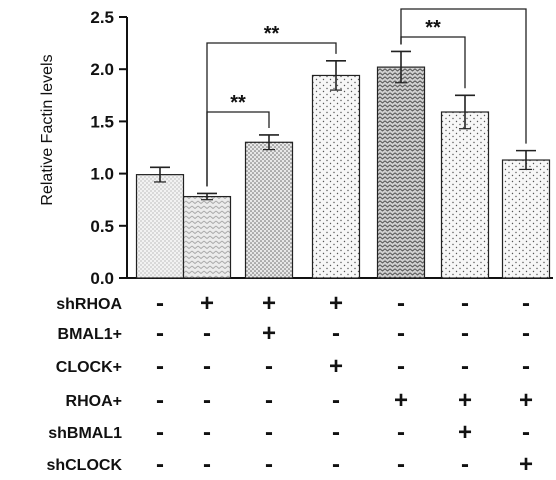 The height and width of the screenshot is (480, 556). What do you see at coordinates (102, 17) in the screenshot?
I see `y-tick-label: 2.5` at bounding box center [102, 17].